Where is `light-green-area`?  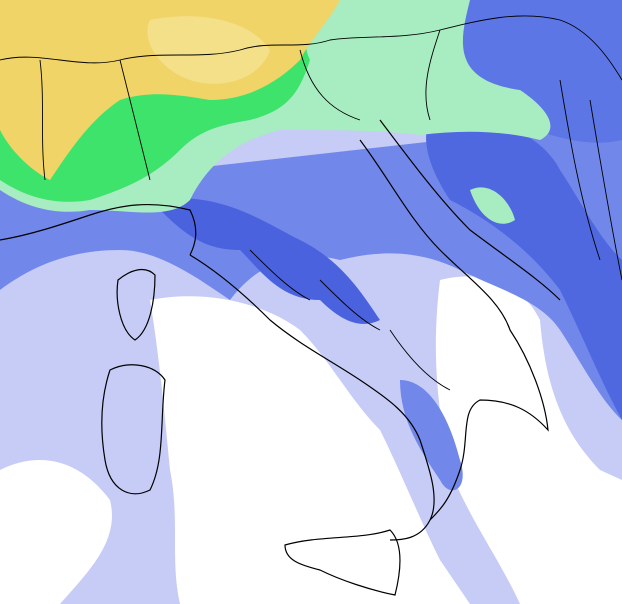 light-green-area is located at coordinates (492, 205).